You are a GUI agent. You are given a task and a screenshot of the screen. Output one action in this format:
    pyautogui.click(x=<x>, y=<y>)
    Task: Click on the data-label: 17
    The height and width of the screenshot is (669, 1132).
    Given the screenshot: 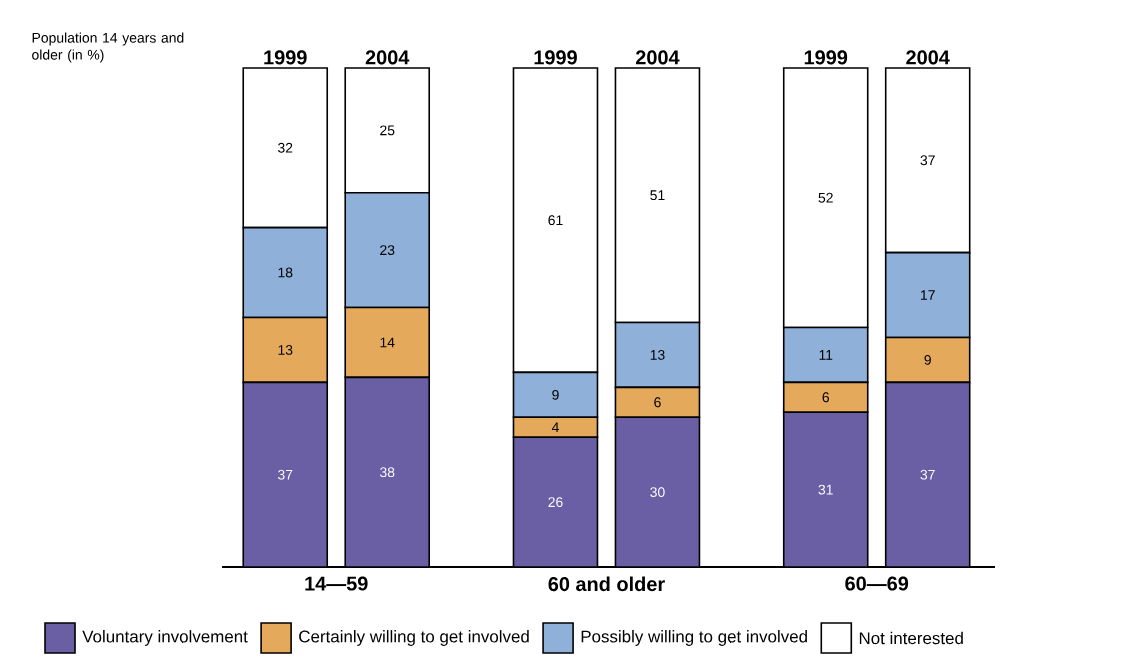 What is the action you would take?
    pyautogui.click(x=928, y=295)
    